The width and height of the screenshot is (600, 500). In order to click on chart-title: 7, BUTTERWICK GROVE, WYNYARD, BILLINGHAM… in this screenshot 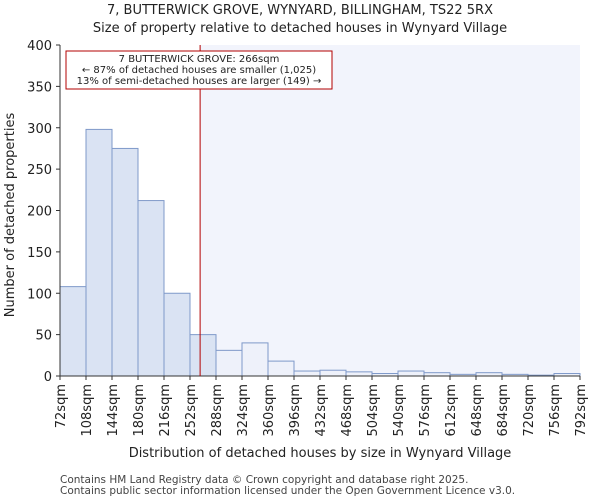, I will do `click(300, 10)`.